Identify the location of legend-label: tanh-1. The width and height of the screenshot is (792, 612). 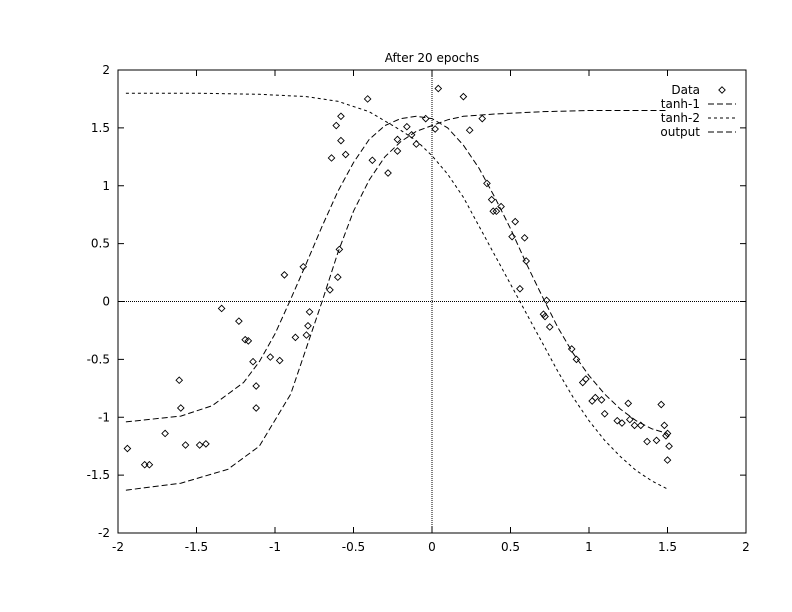
(680, 104).